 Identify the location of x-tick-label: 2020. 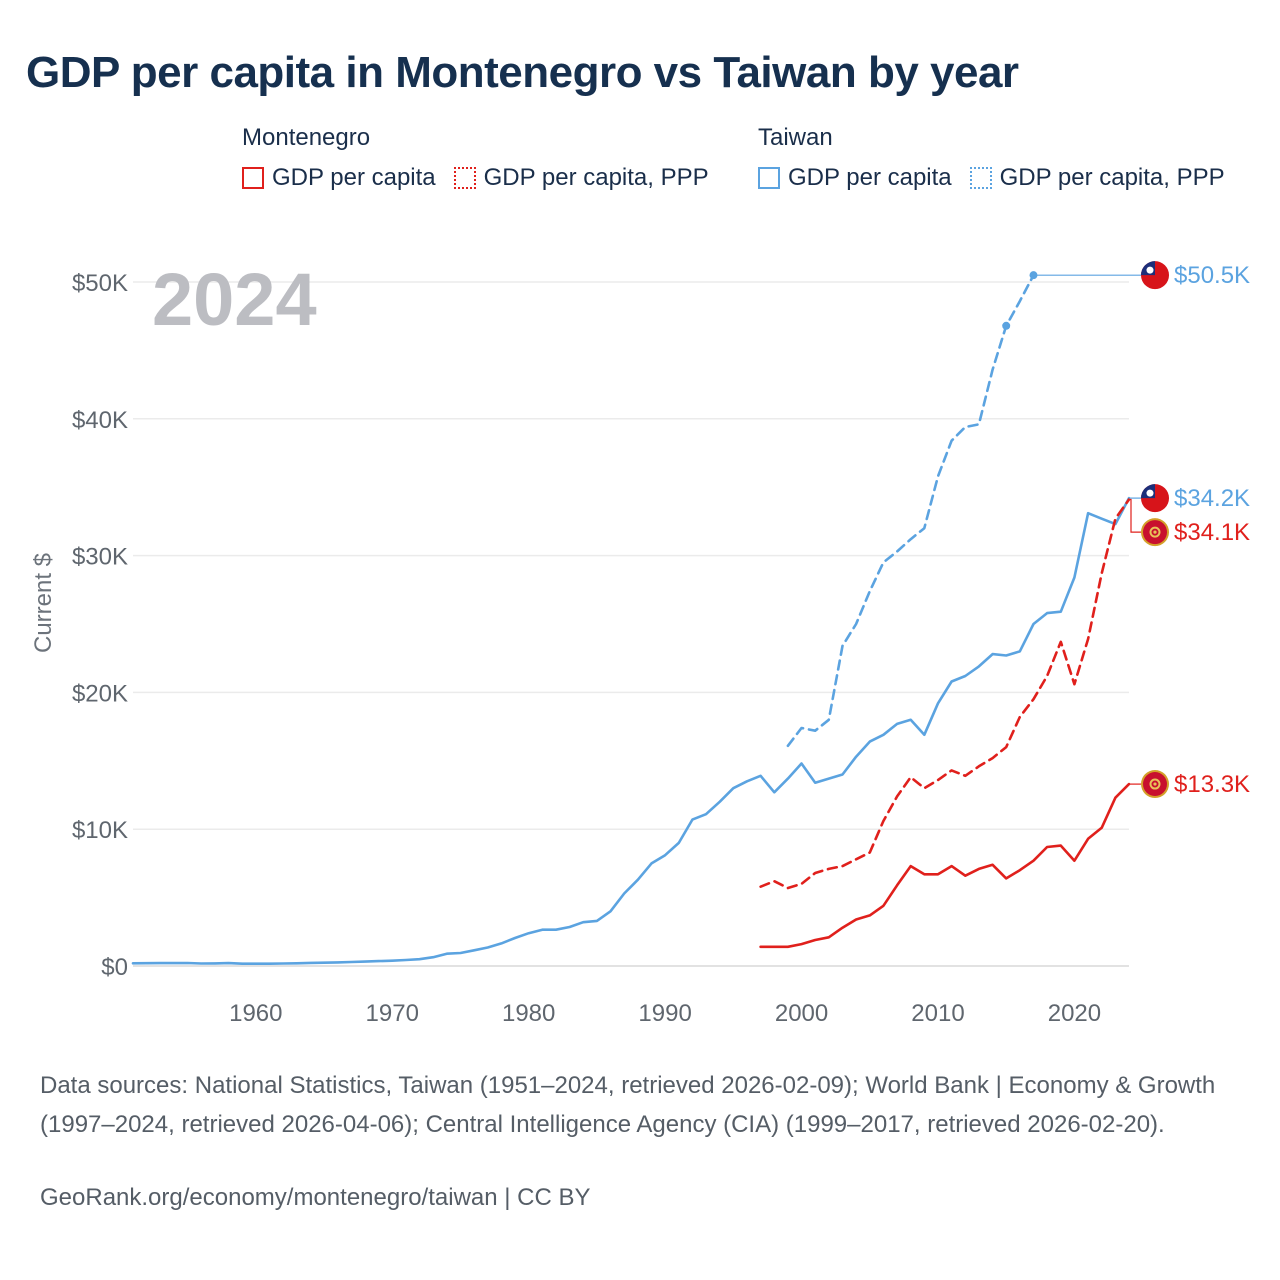
(1074, 1013).